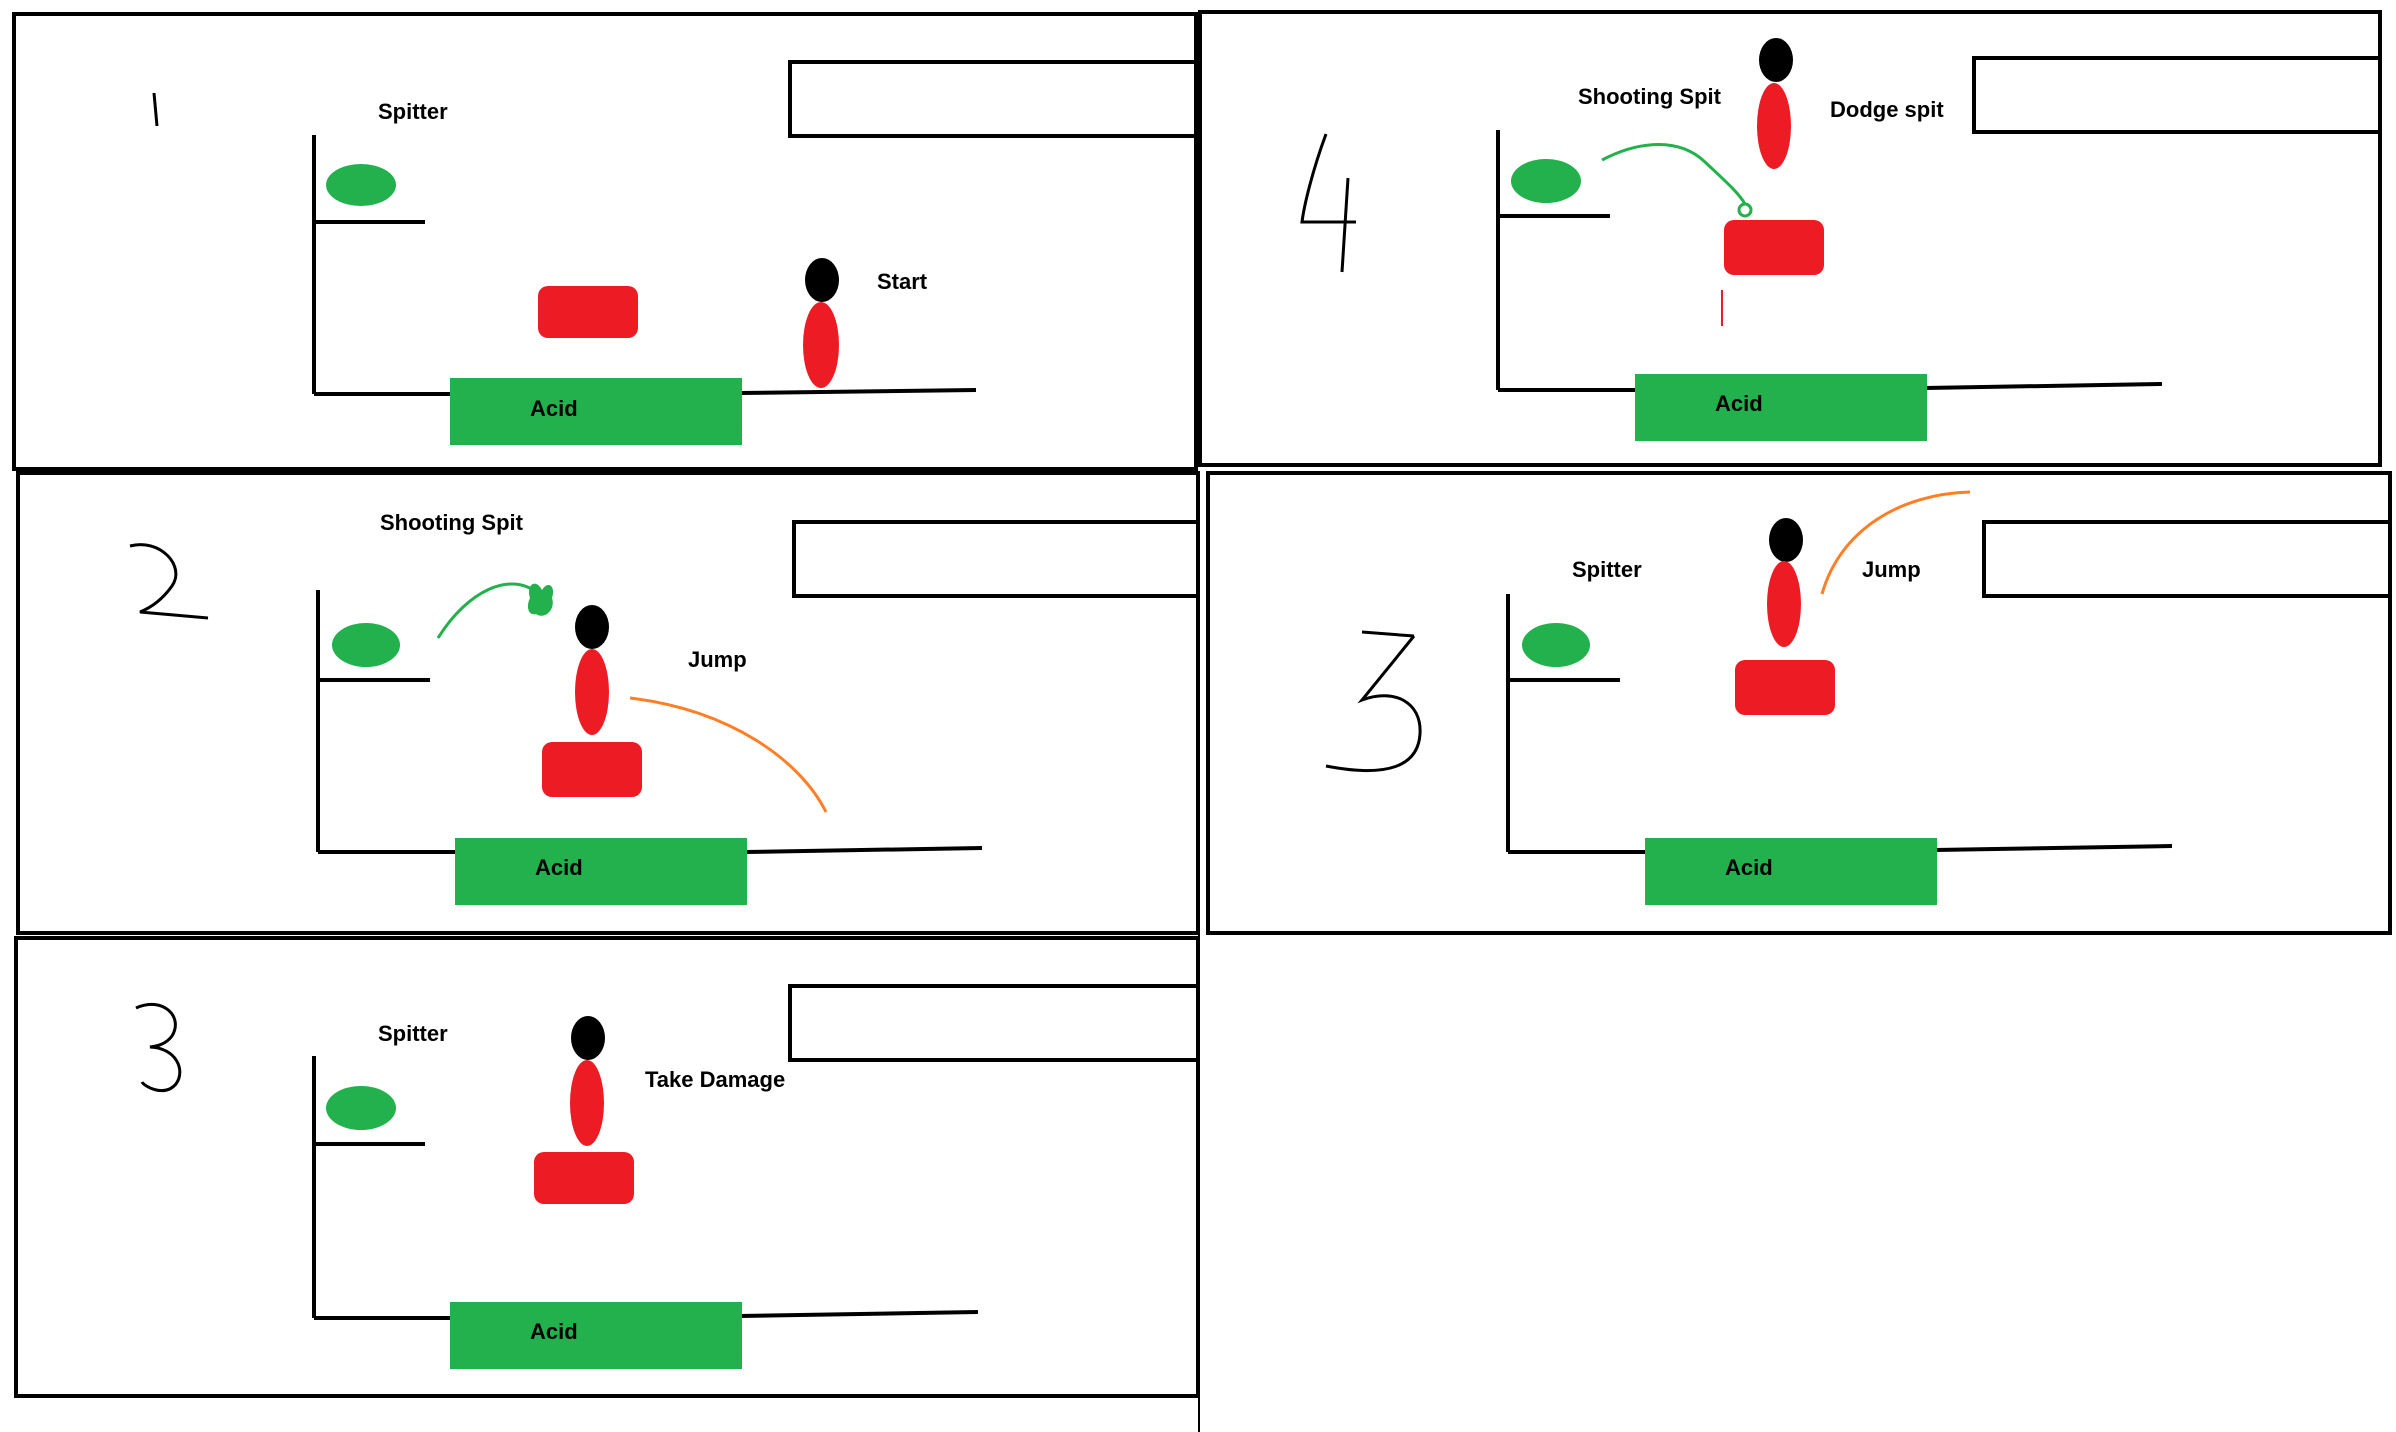 The image size is (2396, 1432). Describe the element at coordinates (1887, 109) in the screenshot. I see `player-state-label: Dodge spit` at that location.